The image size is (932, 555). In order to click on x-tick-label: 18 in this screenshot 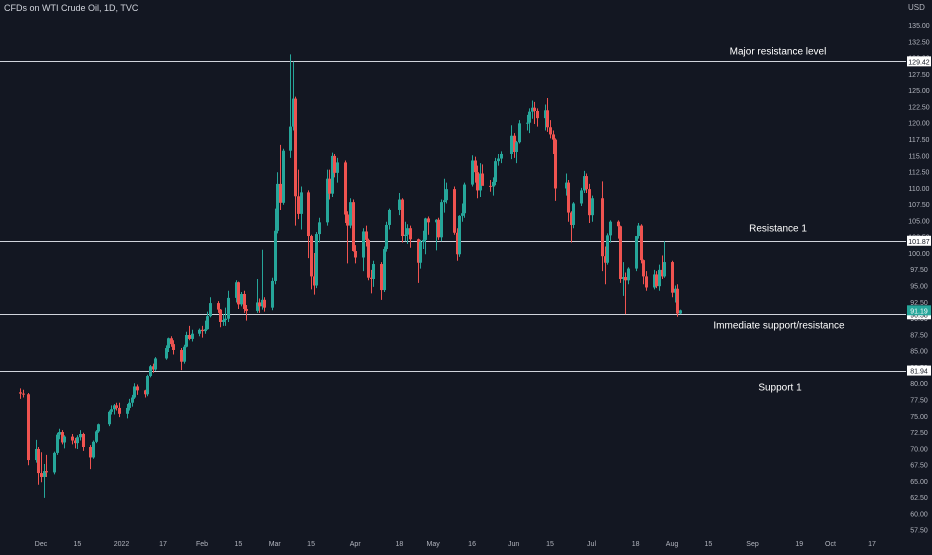, I will do `click(399, 544)`.